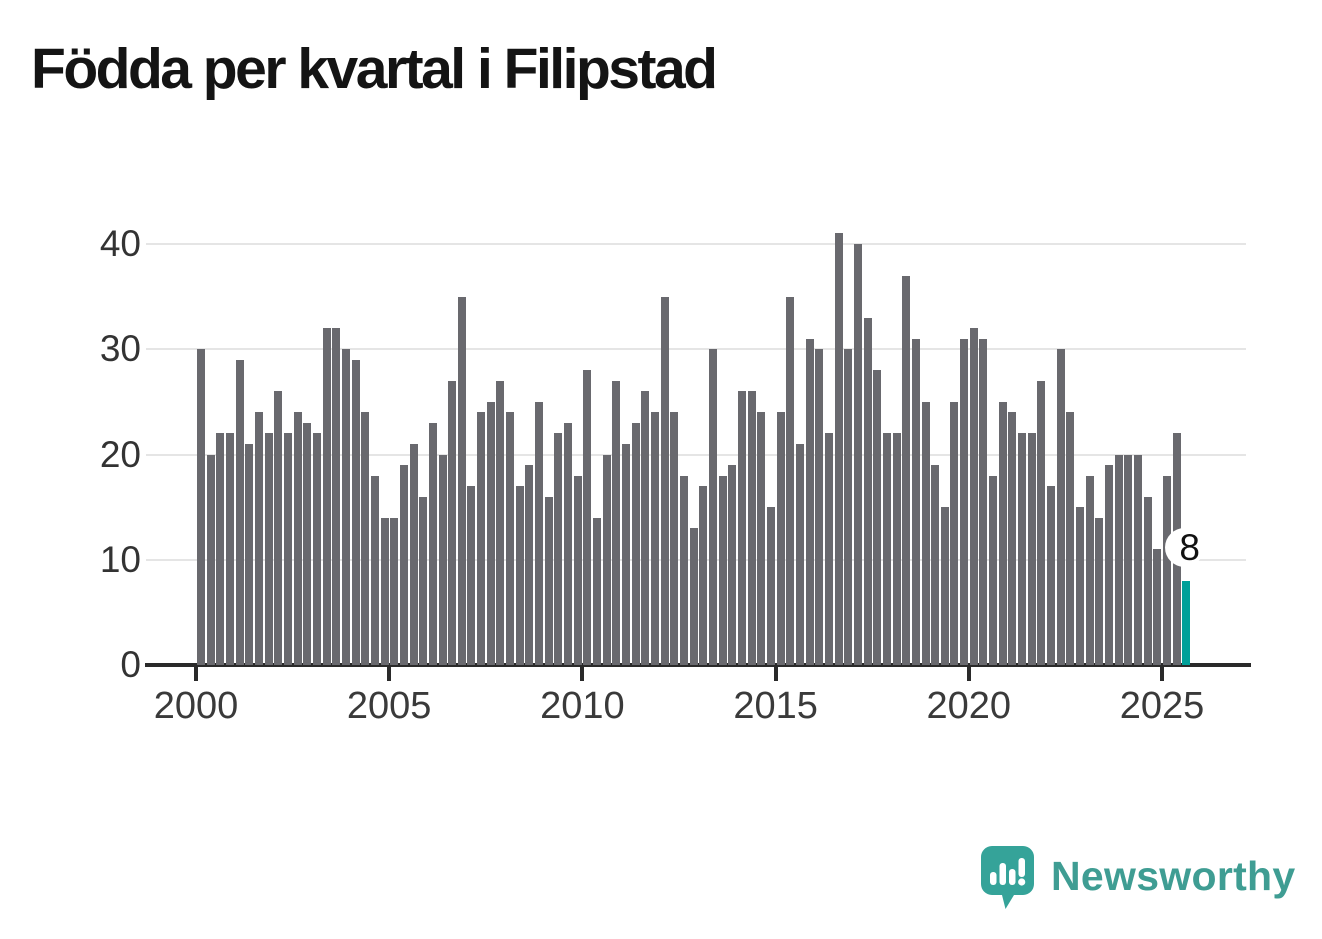 The height and width of the screenshot is (939, 1322). Describe the element at coordinates (374, 69) in the screenshot. I see `chart-title: Födda per kvartal i Filipstad` at that location.